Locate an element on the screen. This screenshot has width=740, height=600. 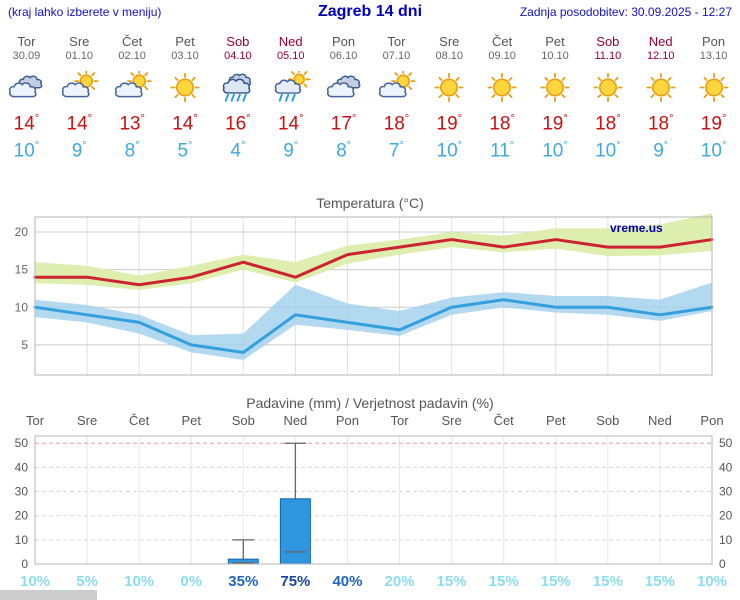
scrollbar-fragment is located at coordinates (48, 595).